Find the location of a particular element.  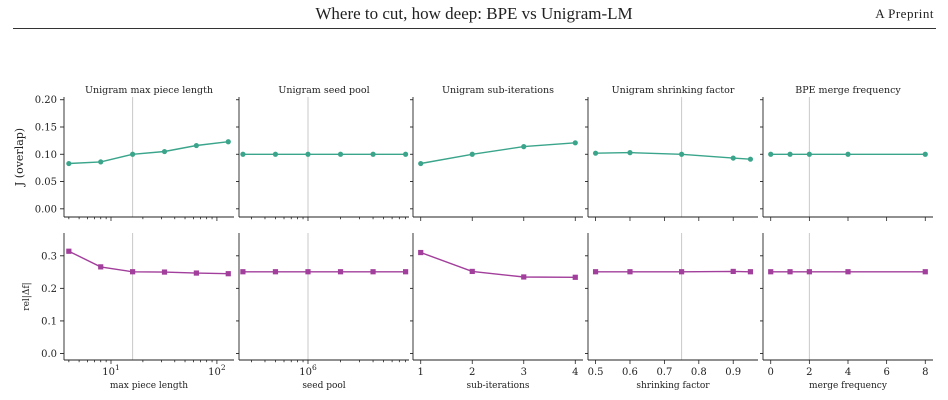

panel-title: Unigram shrinking factor is located at coordinates (673, 90).